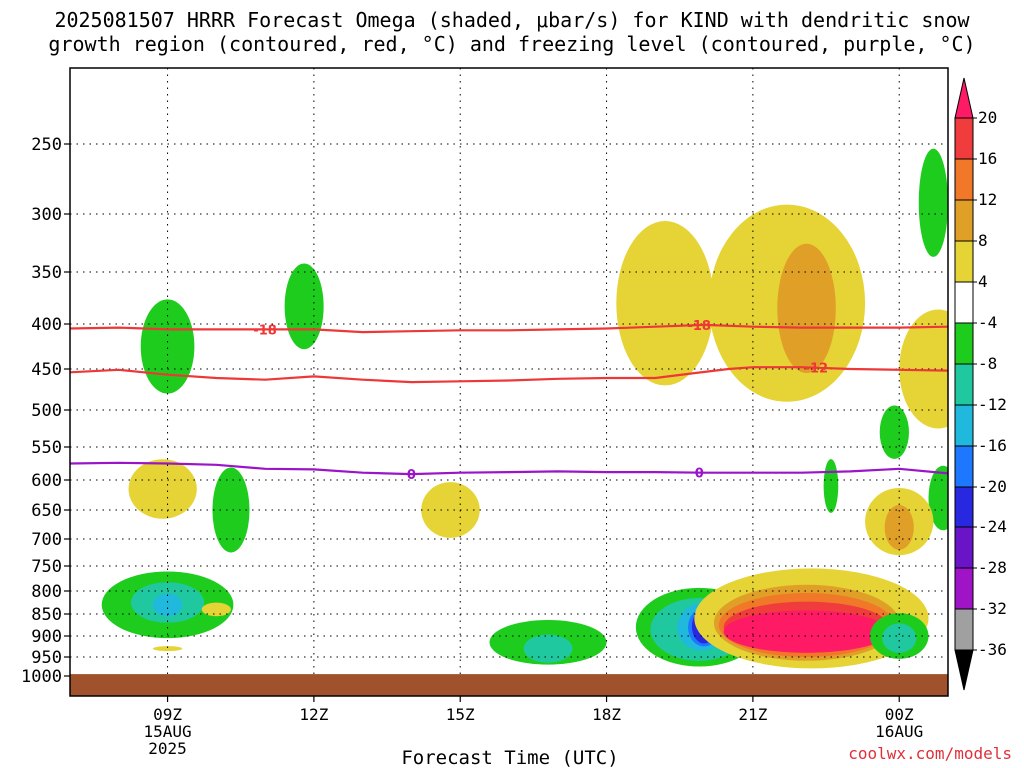 The width and height of the screenshot is (1024, 768). Describe the element at coordinates (606, 714) in the screenshot. I see `x-tick-label-18Z: 18Z` at that location.